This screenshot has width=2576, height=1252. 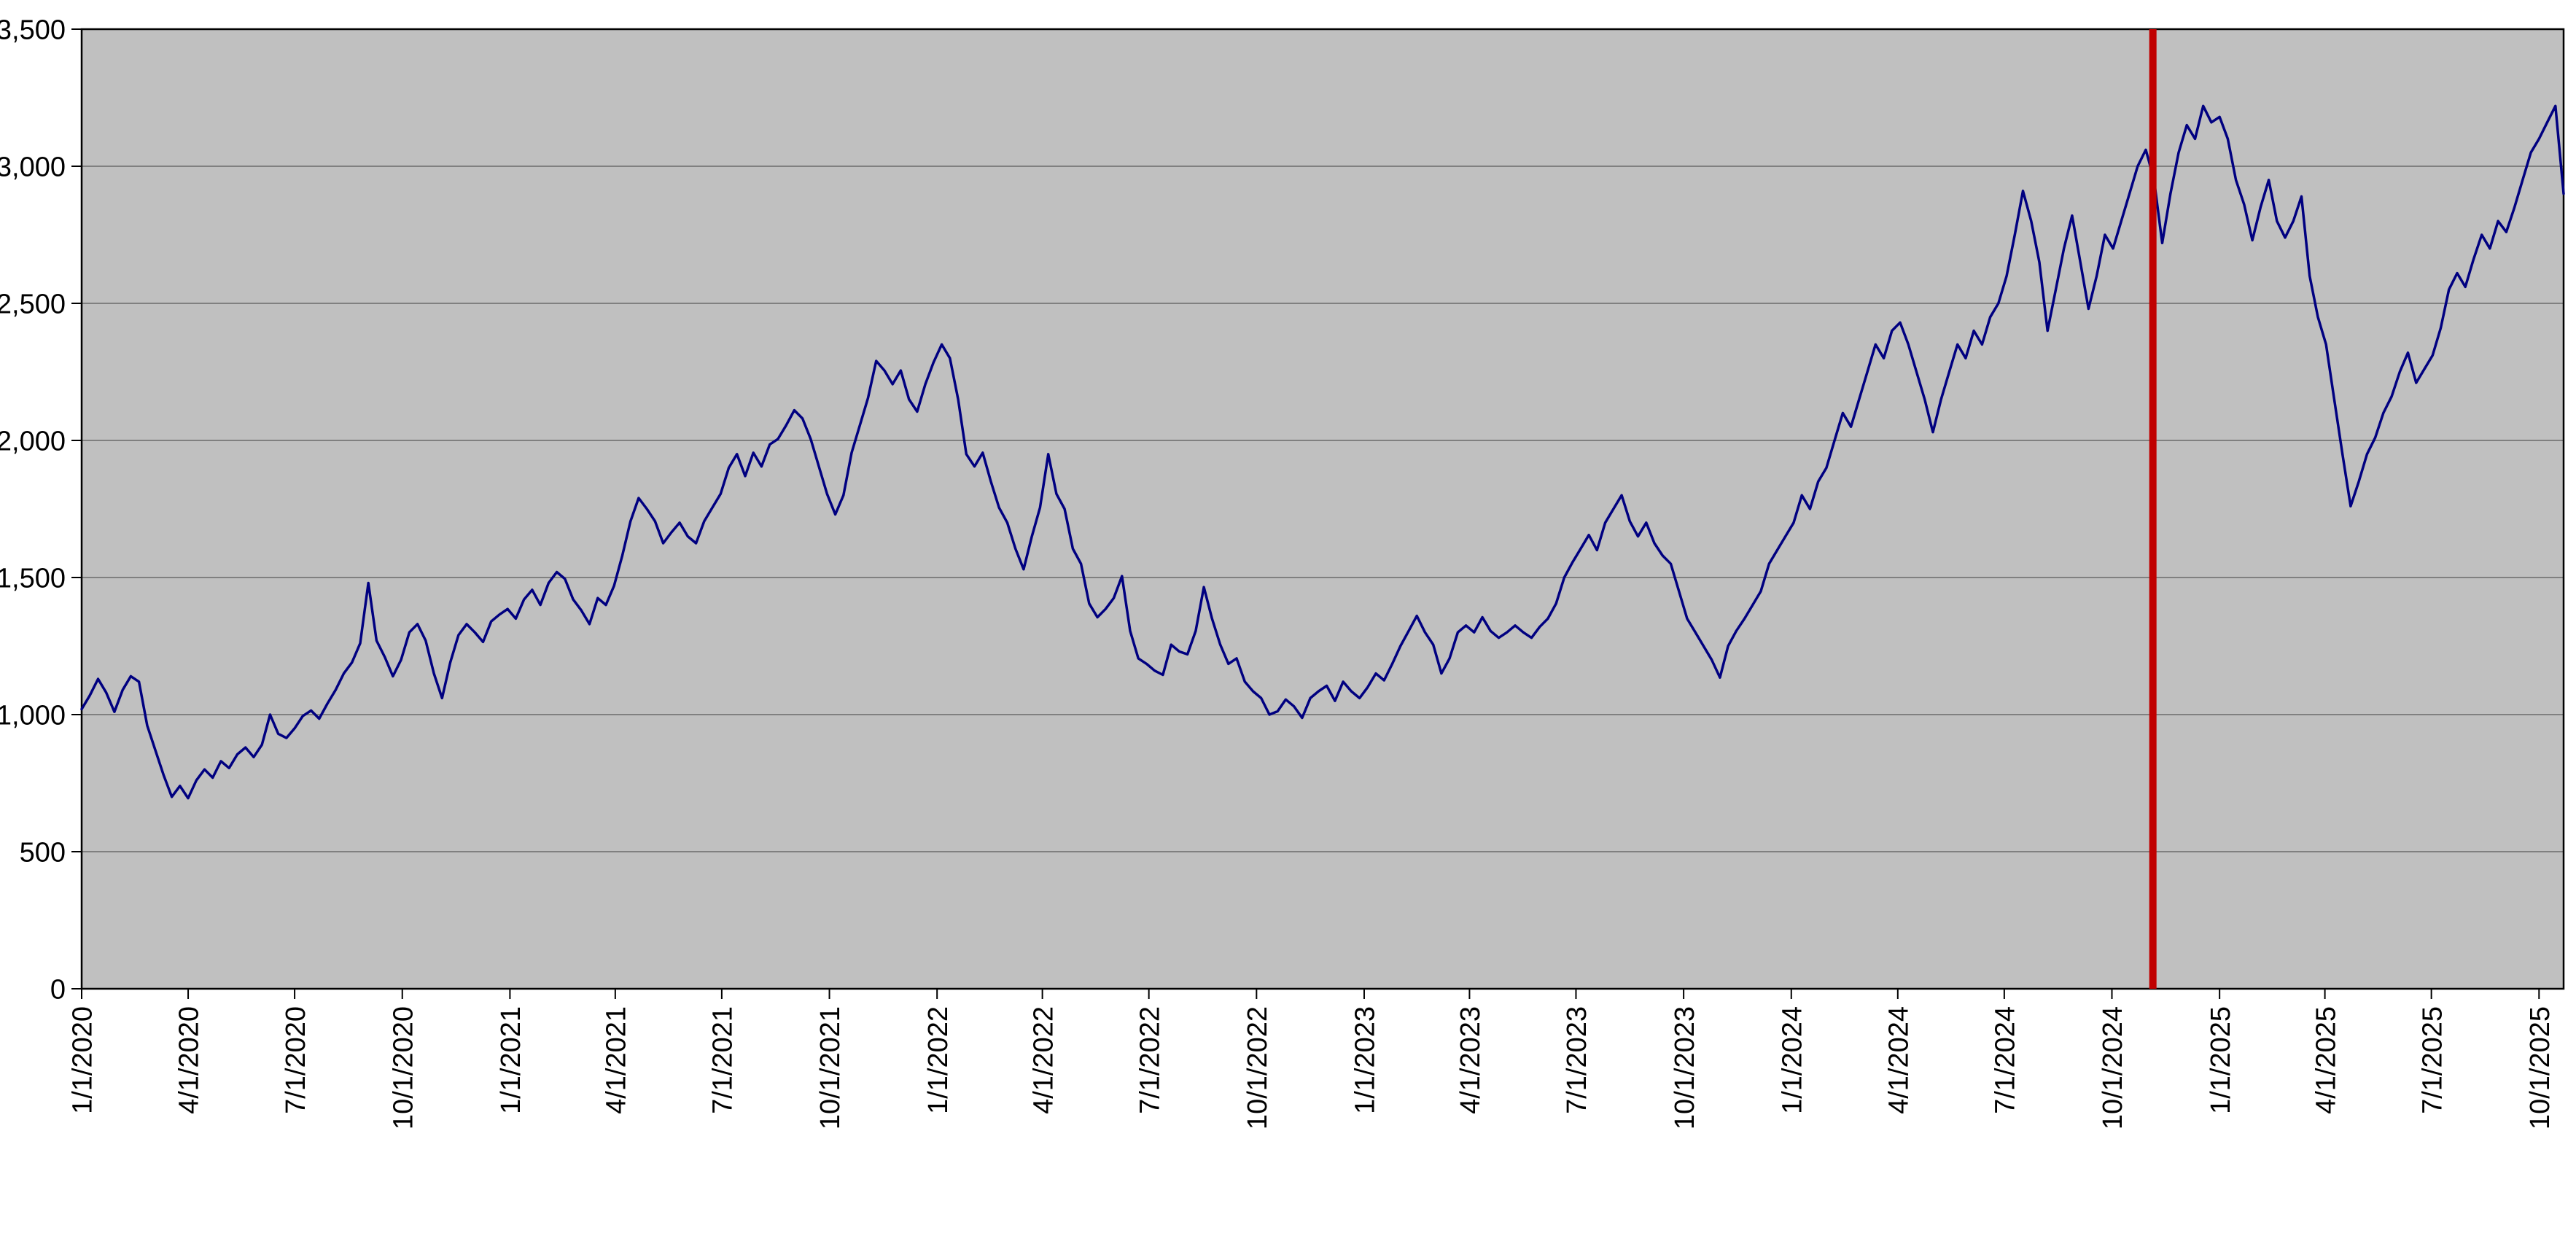 I want to click on x-axis-label: 7/1/2021, so click(x=723, y=1060).